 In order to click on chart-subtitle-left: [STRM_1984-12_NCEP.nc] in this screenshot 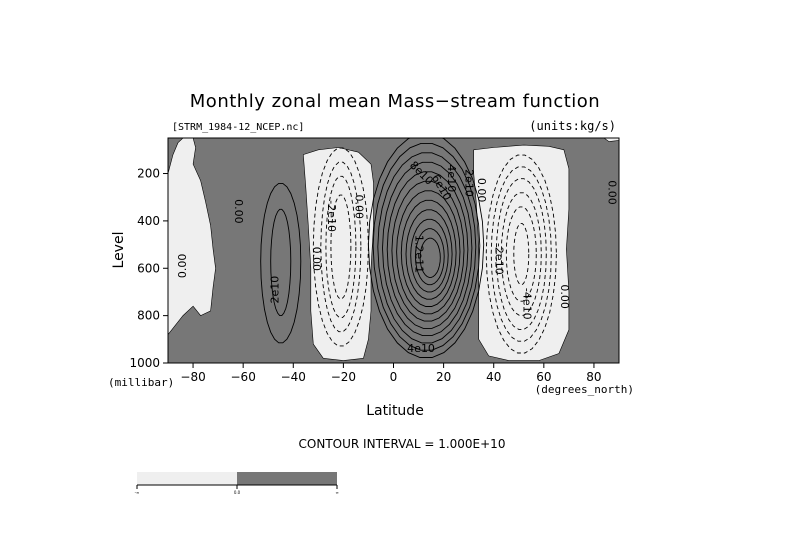, I will do `click(238, 127)`.